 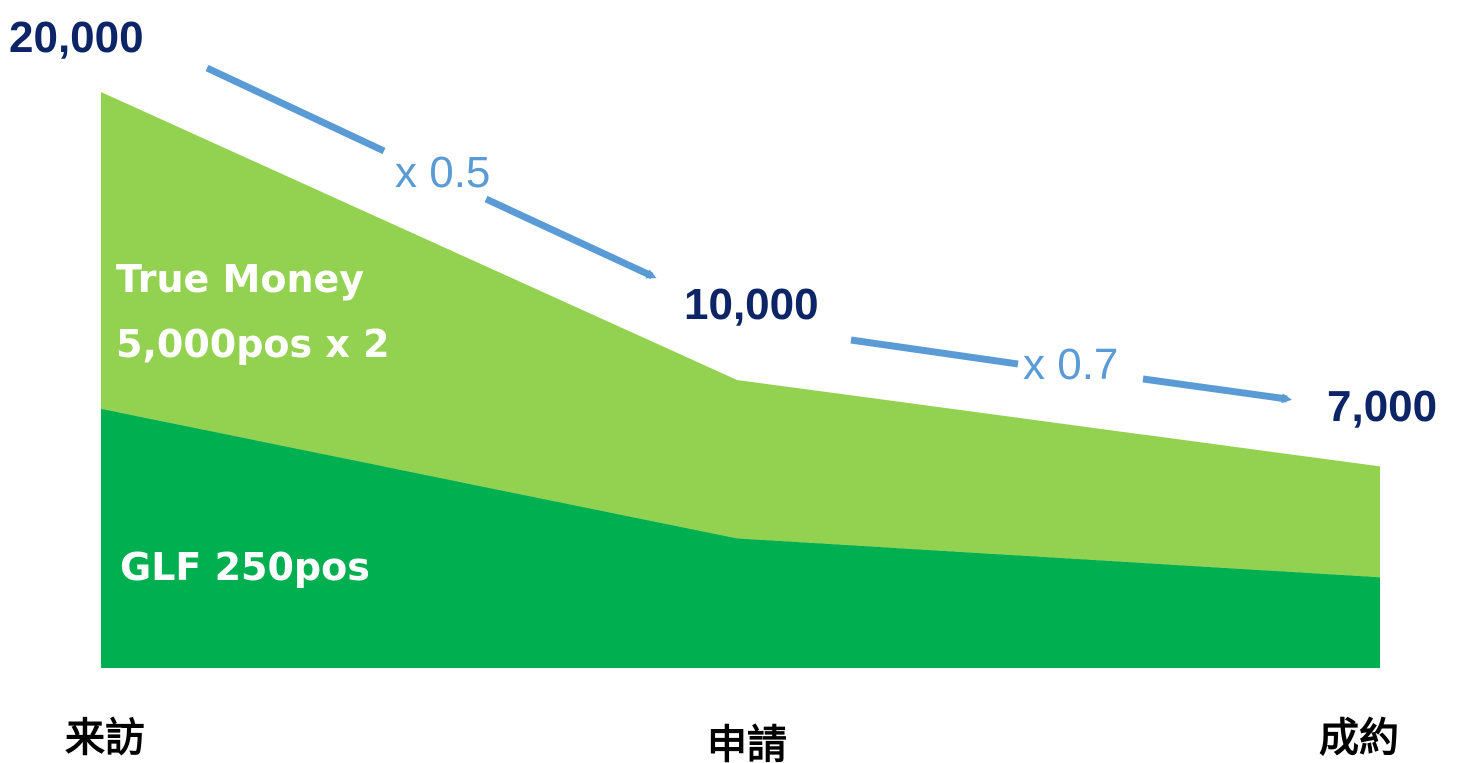 What do you see at coordinates (751, 304) in the screenshot?
I see `total-label-apply: 10,000` at bounding box center [751, 304].